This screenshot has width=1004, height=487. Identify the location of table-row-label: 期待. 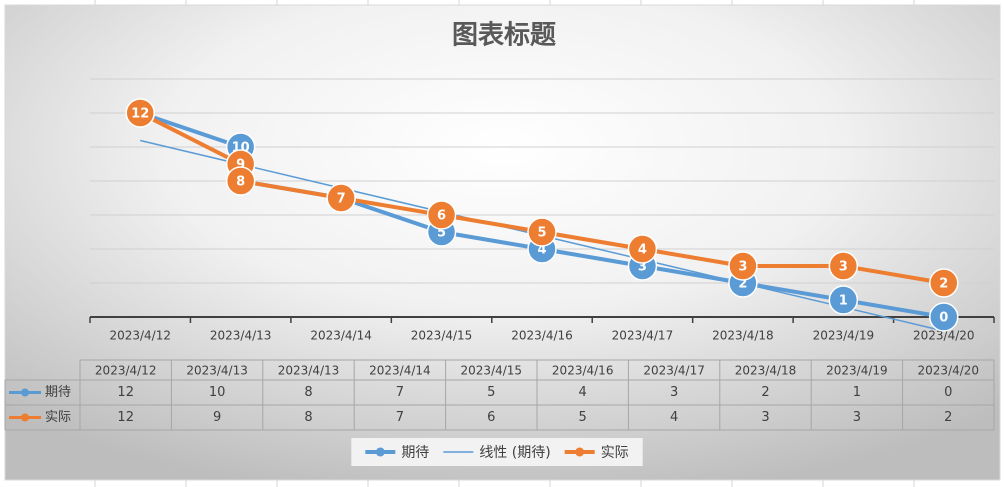
(58, 392).